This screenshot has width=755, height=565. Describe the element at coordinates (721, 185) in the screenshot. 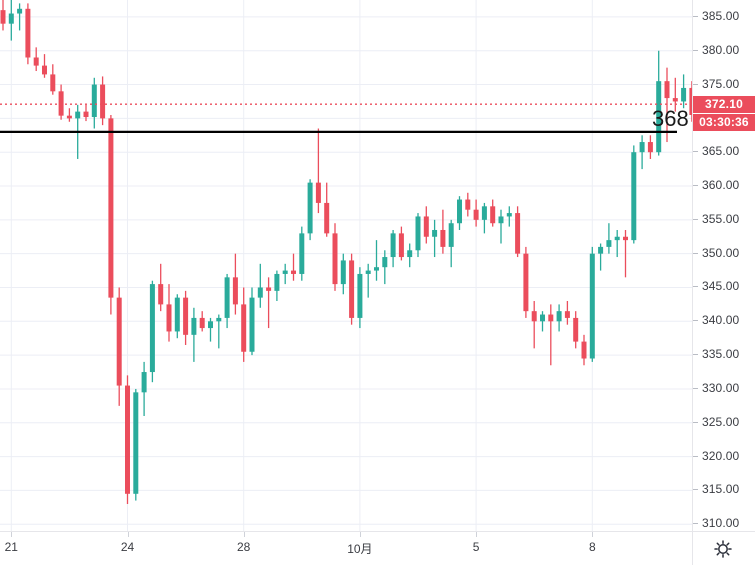

I see `price-tick-label: 360.00` at that location.